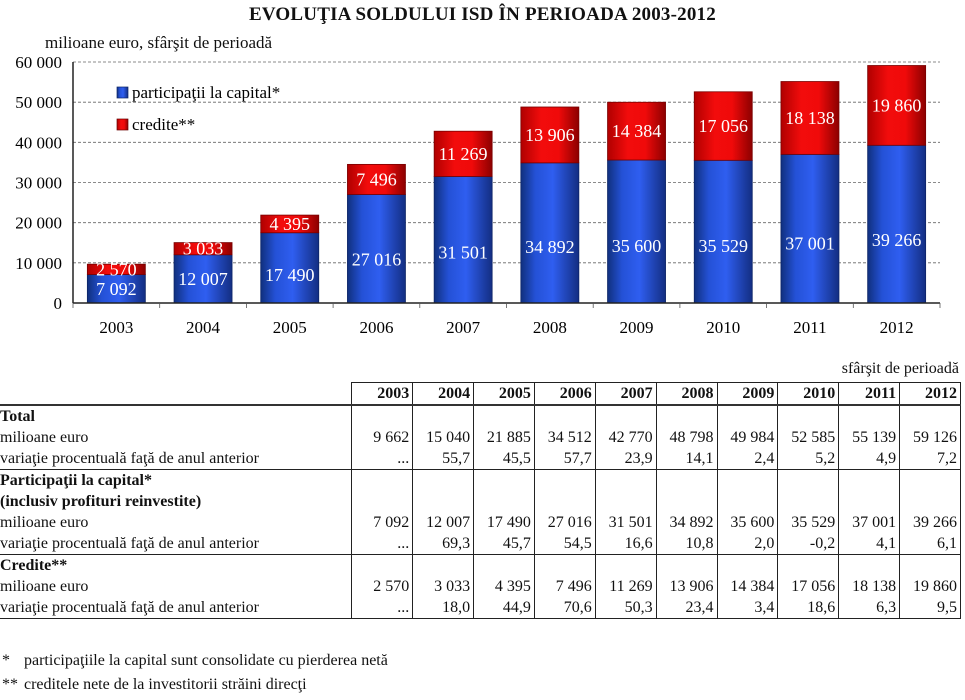  Describe the element at coordinates (377, 260) in the screenshot. I see `bar-label-capital: 27 016` at that location.